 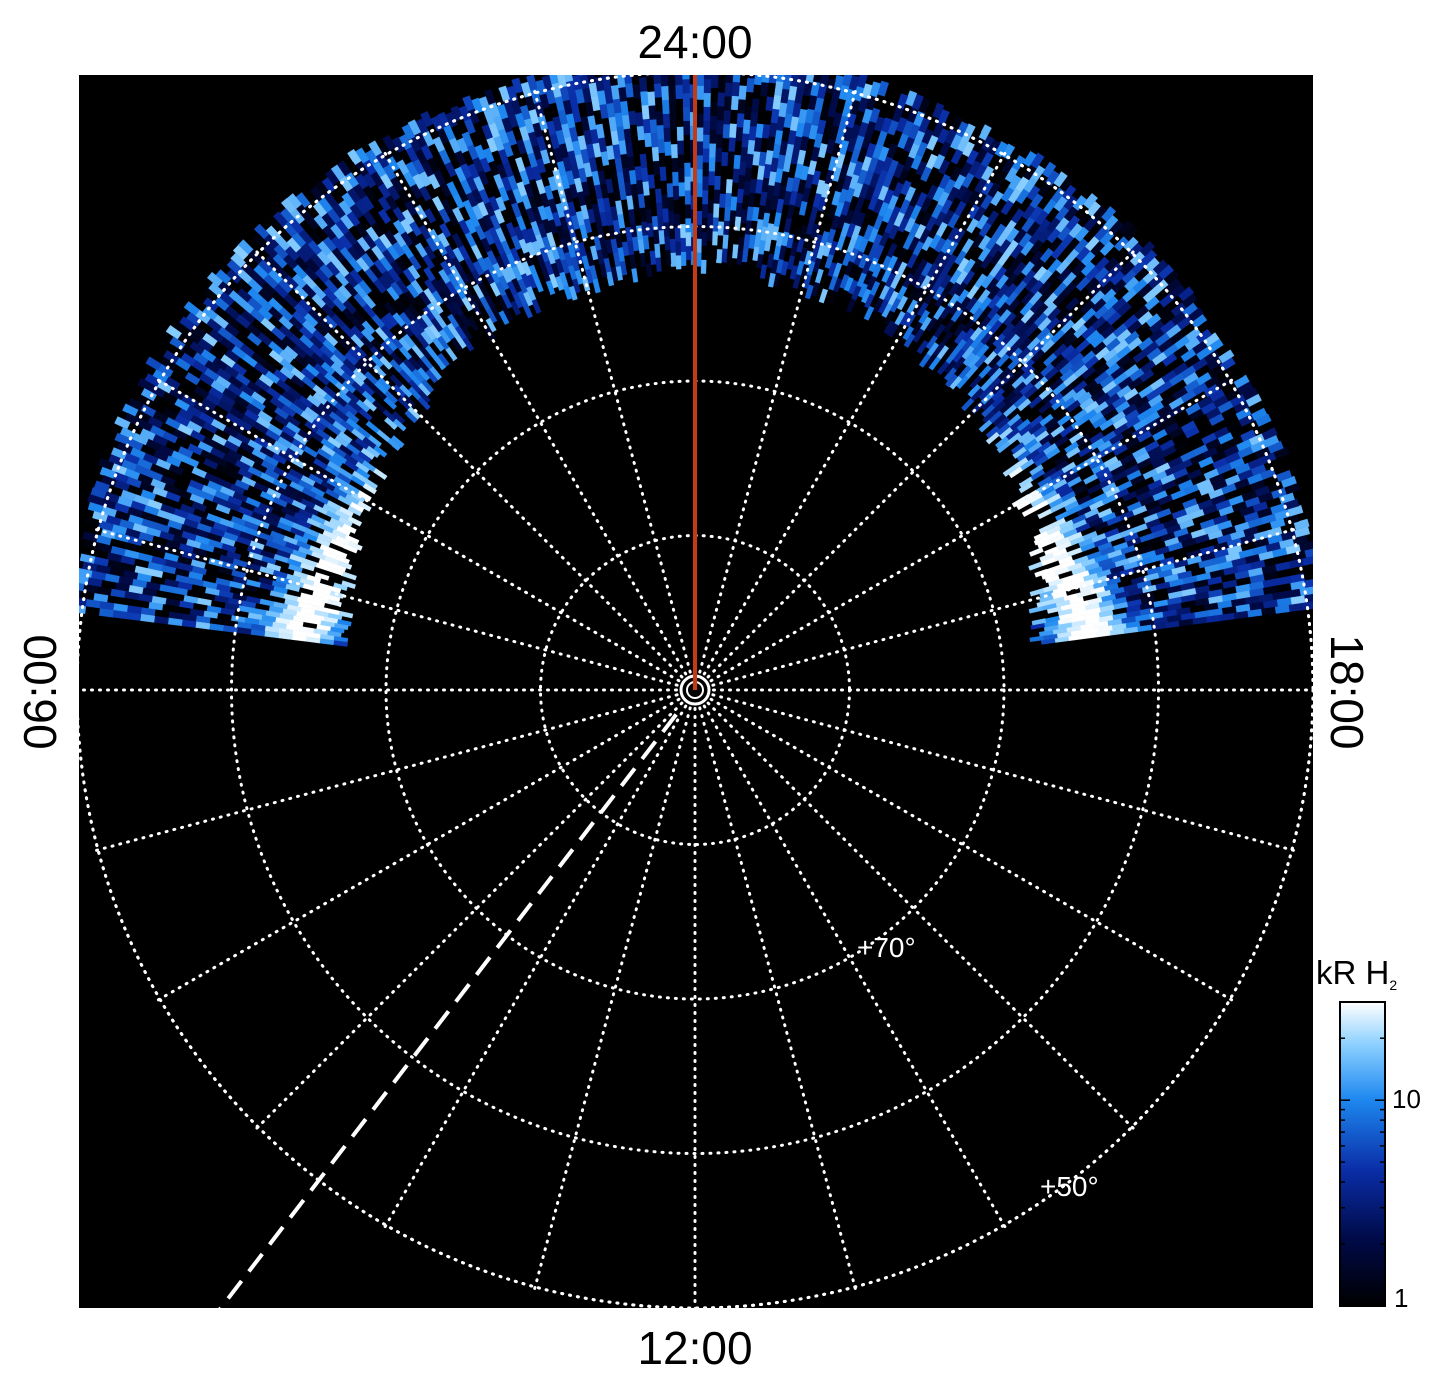 What do you see at coordinates (1069, 1186) in the screenshot?
I see `latitude-label-50: +50°` at bounding box center [1069, 1186].